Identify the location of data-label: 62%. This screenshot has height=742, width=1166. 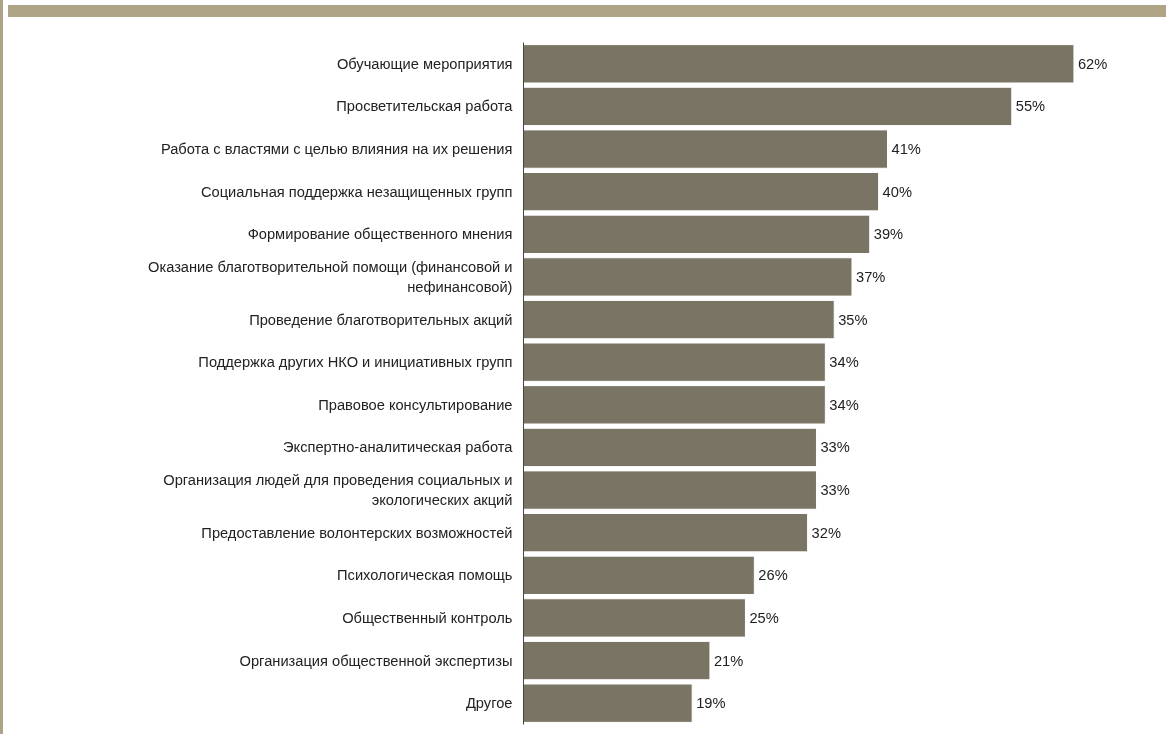
(1092, 63).